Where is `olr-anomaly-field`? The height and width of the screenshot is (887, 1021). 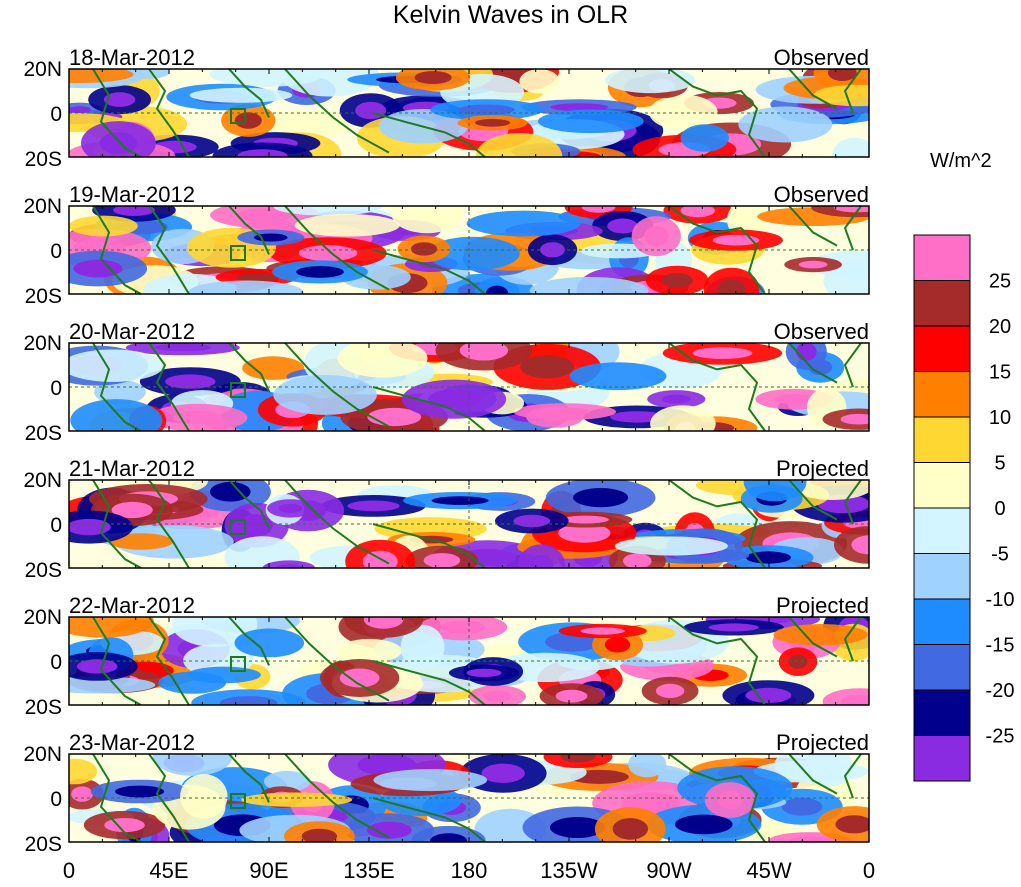 olr-anomaly-field is located at coordinates (469, 250).